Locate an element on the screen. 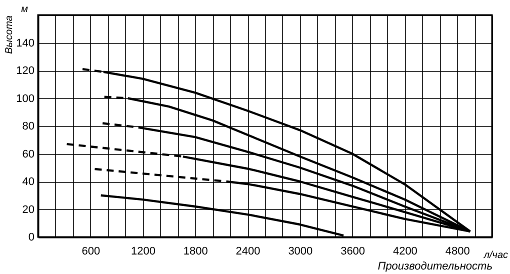 The height and width of the screenshot is (274, 510). x-tick-label: 4800 is located at coordinates (457, 252).